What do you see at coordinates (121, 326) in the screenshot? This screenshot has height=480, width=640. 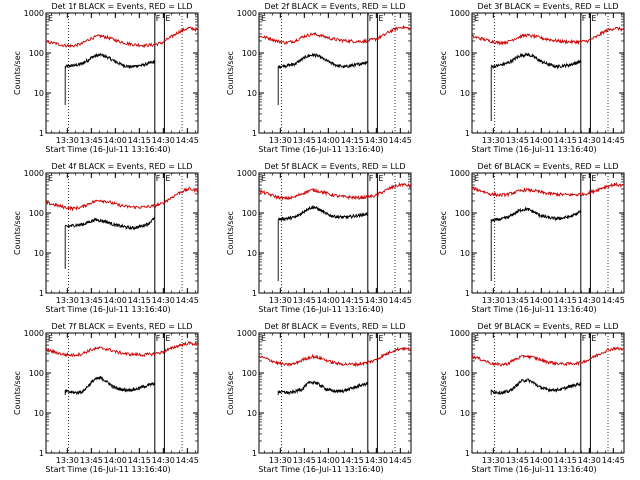 I see `chart-title: Det 7f BLACK = Events, RED = LLD` at bounding box center [121, 326].